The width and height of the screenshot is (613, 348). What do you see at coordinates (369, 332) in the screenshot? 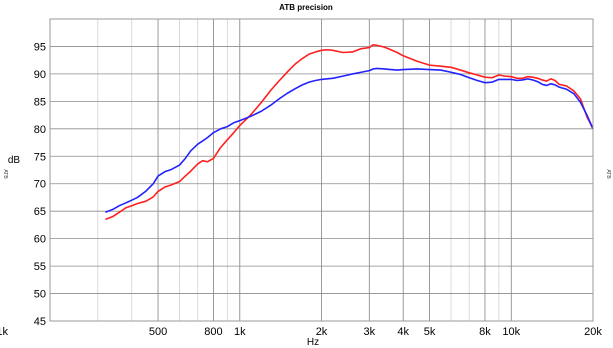
I see `x-tick-label: 3k` at bounding box center [369, 332].